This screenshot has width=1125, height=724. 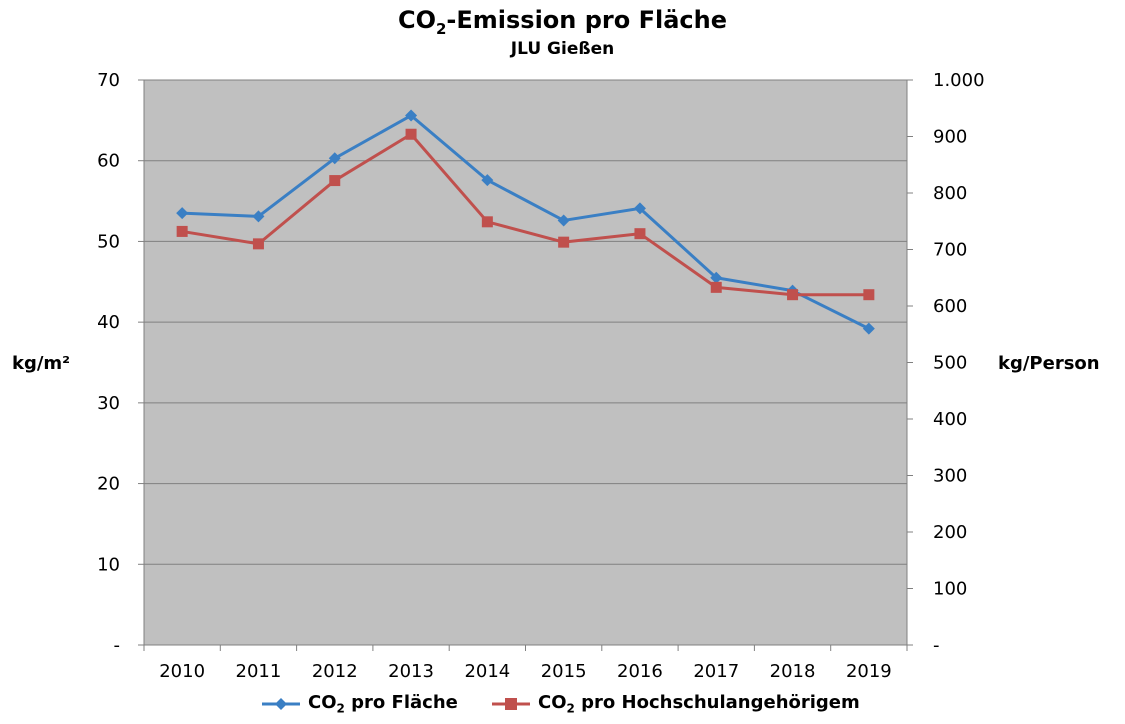 What do you see at coordinates (950, 532) in the screenshot?
I see `y-right-tick-label: 200` at bounding box center [950, 532].